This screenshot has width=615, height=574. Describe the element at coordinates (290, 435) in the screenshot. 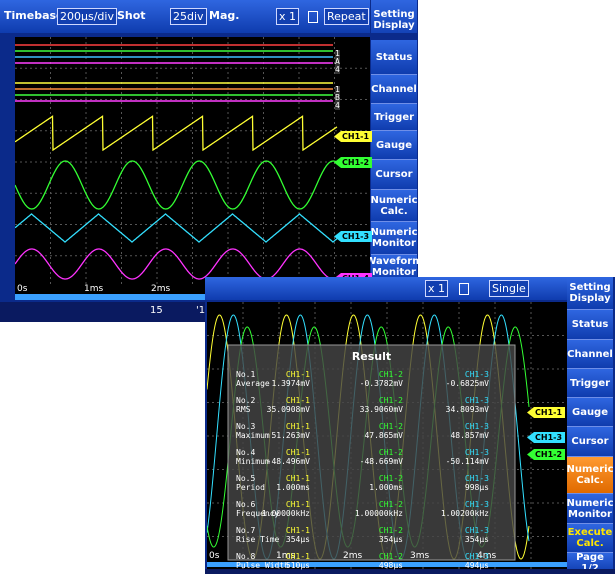

I see `result-value: 51.263mV` at that location.